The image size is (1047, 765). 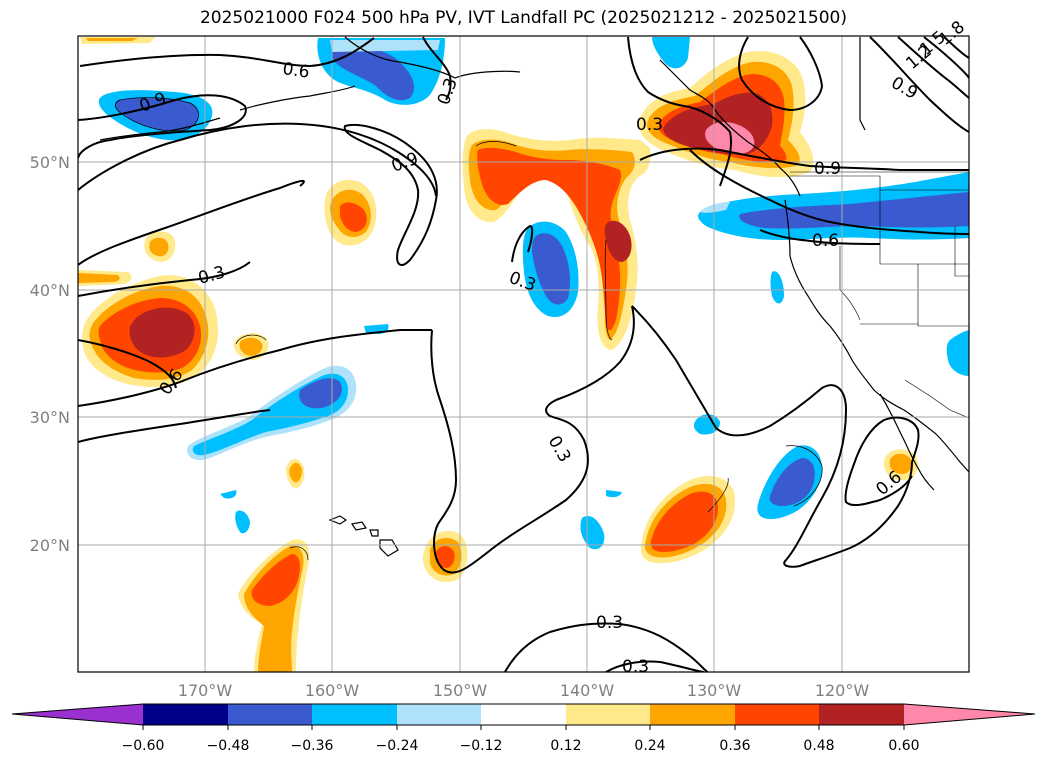 What do you see at coordinates (332, 690) in the screenshot?
I see `lon-label-160w: 160°W` at bounding box center [332, 690].